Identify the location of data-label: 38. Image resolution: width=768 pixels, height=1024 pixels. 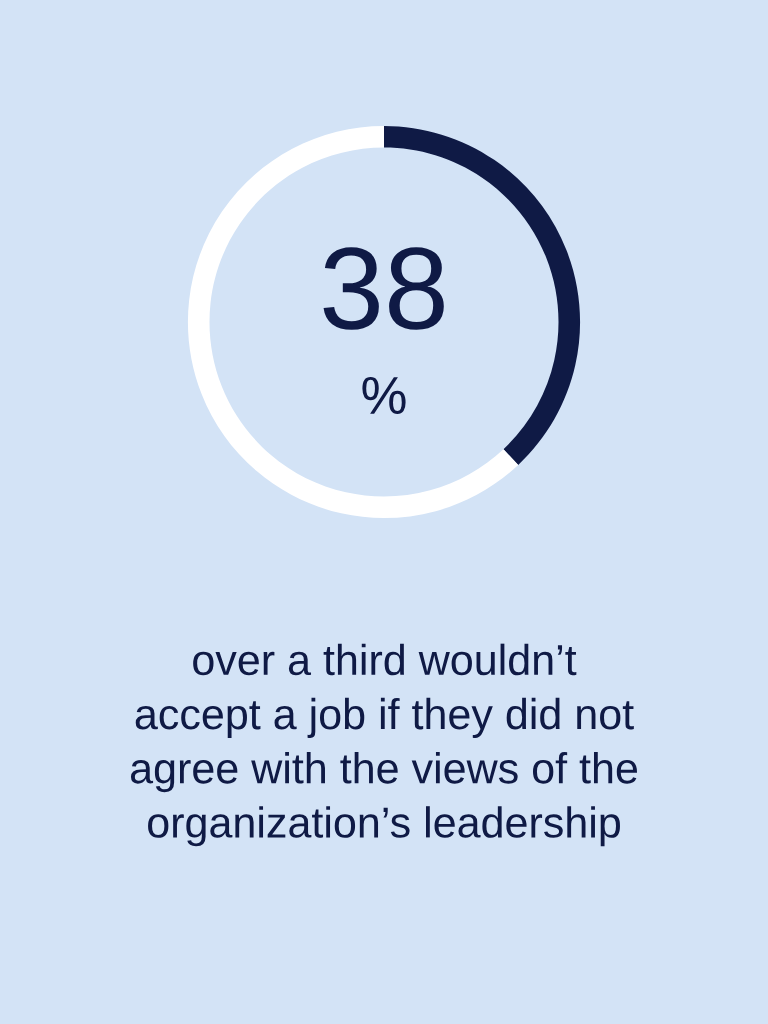
(383, 288).